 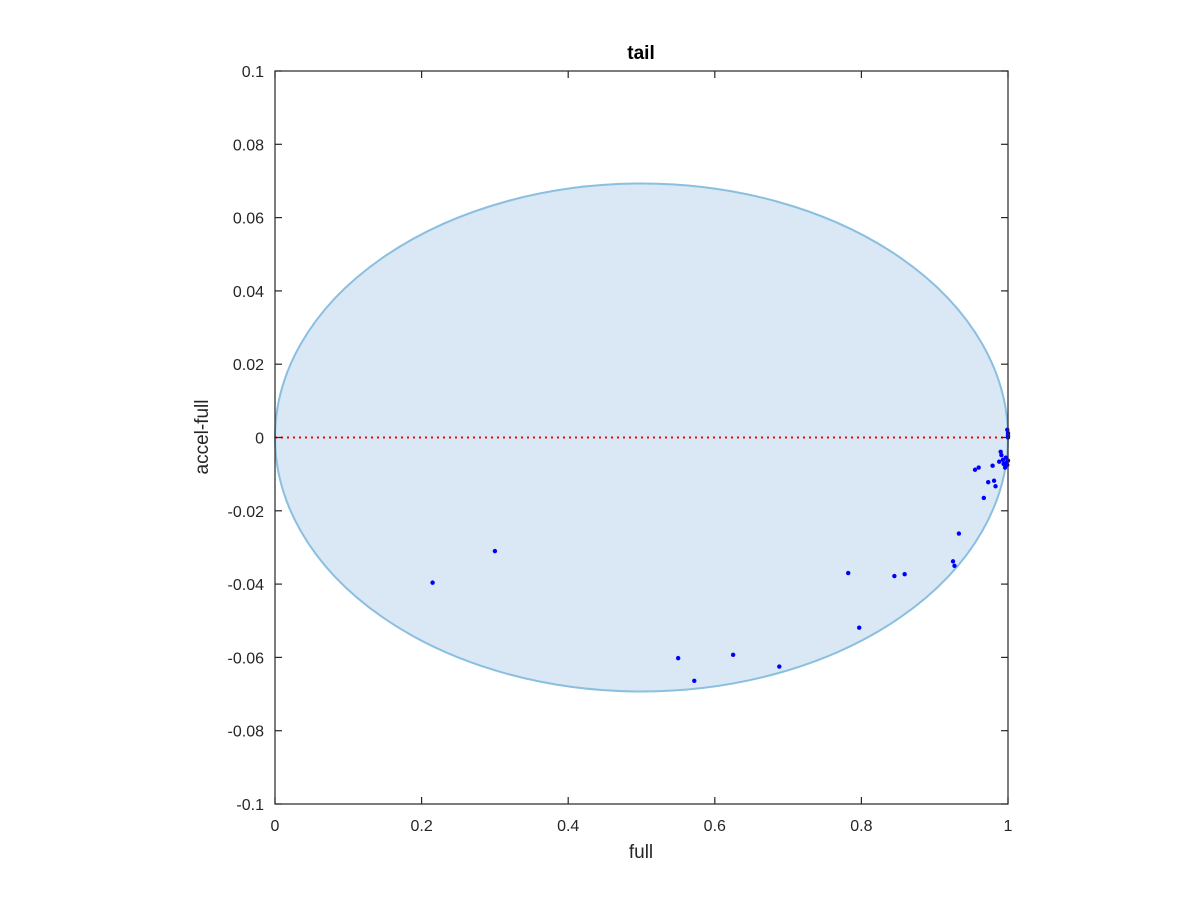 I want to click on y-tick-label: 0.1, so click(x=253, y=72).